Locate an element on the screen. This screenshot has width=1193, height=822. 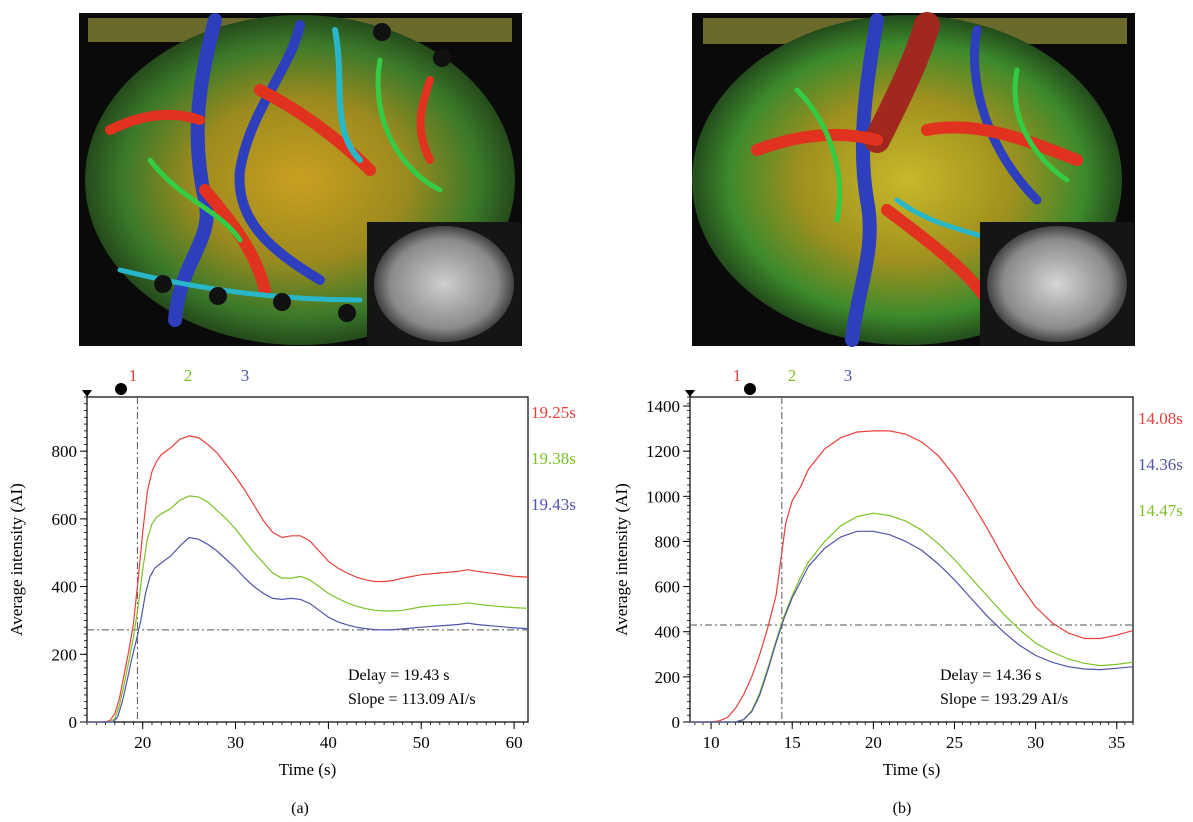
x-tick-label: 50 is located at coordinates (421, 742).